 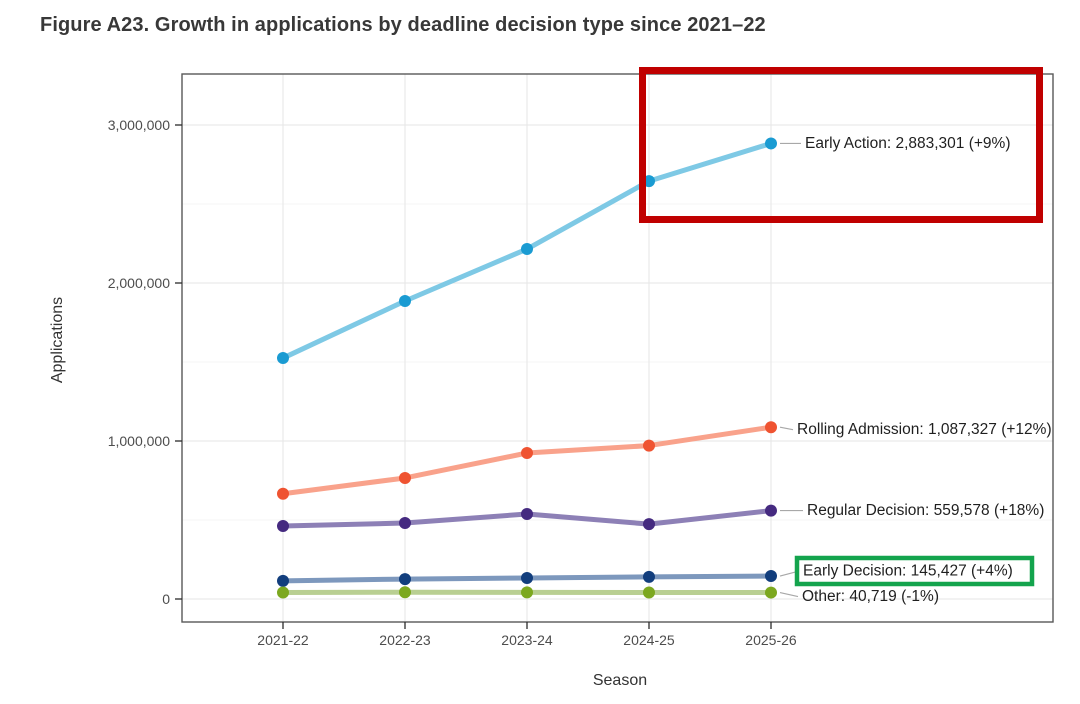 I want to click on x-tick-label: 2023-24, so click(x=527, y=640).